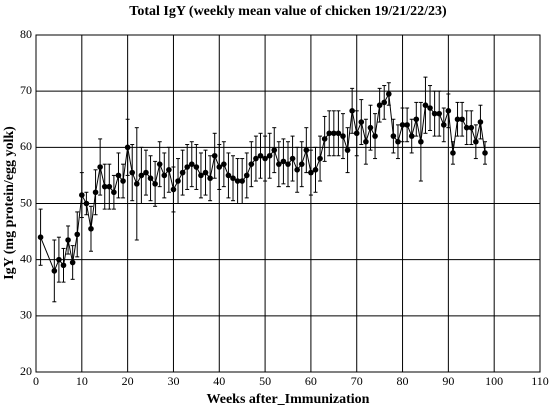 The image size is (550, 410). I want to click on x-tick-label: 90, so click(448, 381).